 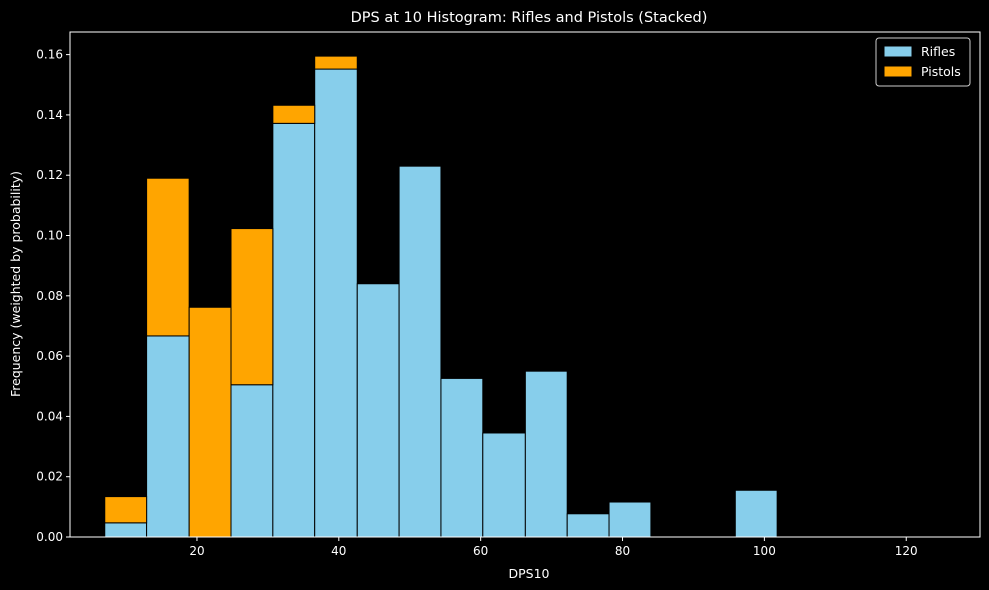 I want to click on y-tick-label: 0.12, so click(x=49, y=175).